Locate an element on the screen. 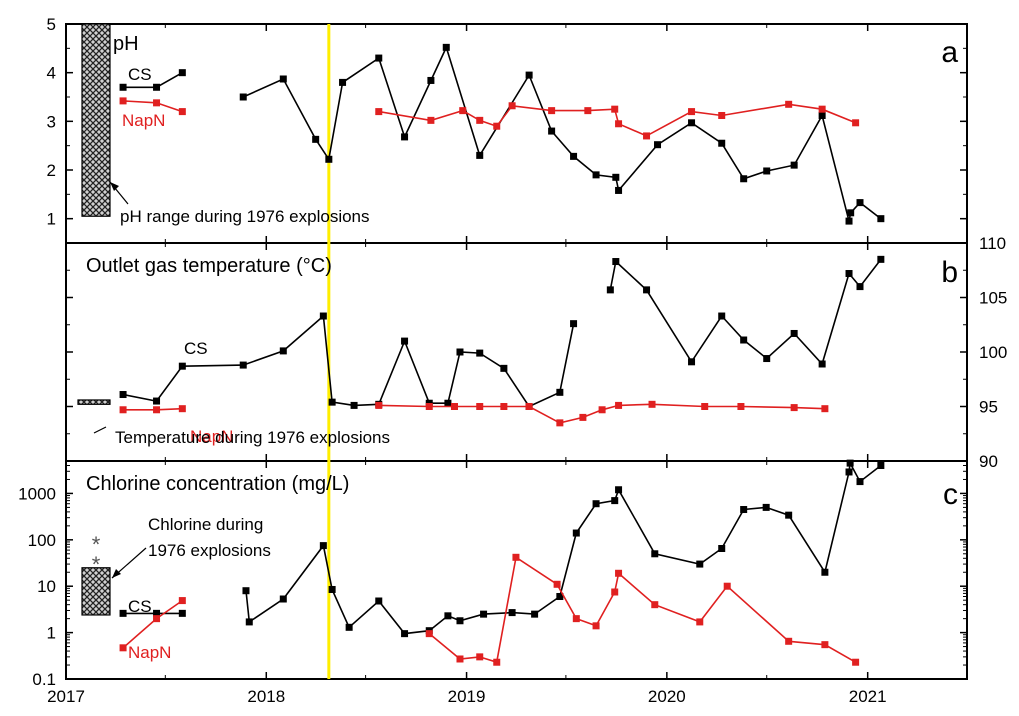  x-tick-label: 2017 is located at coordinates (66, 696).